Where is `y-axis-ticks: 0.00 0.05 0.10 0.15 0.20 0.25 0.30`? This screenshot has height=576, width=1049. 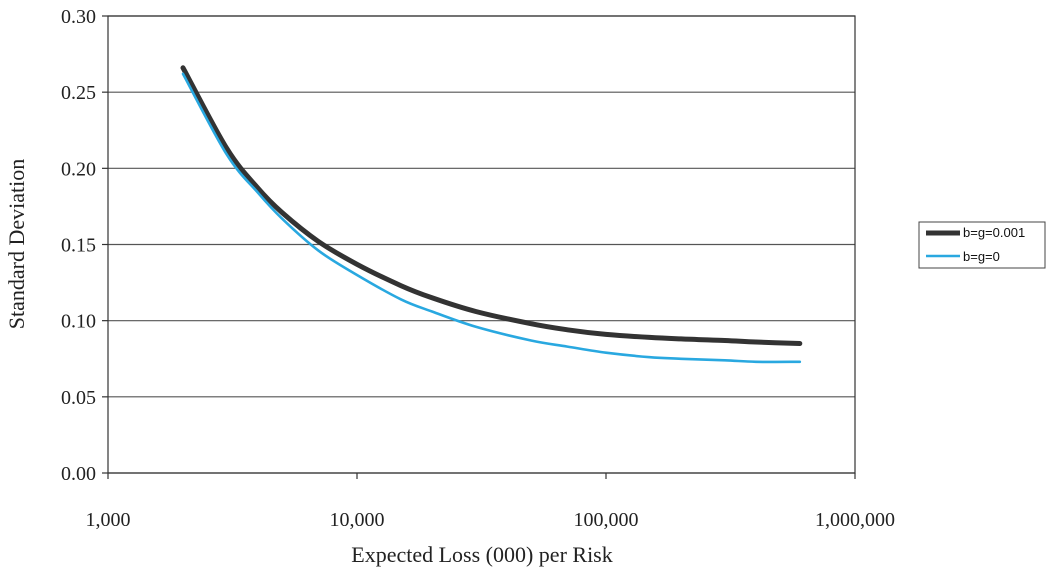 y-axis-ticks: 0.00 0.05 0.10 0.15 0.20 0.25 0.30 is located at coordinates (84, 245).